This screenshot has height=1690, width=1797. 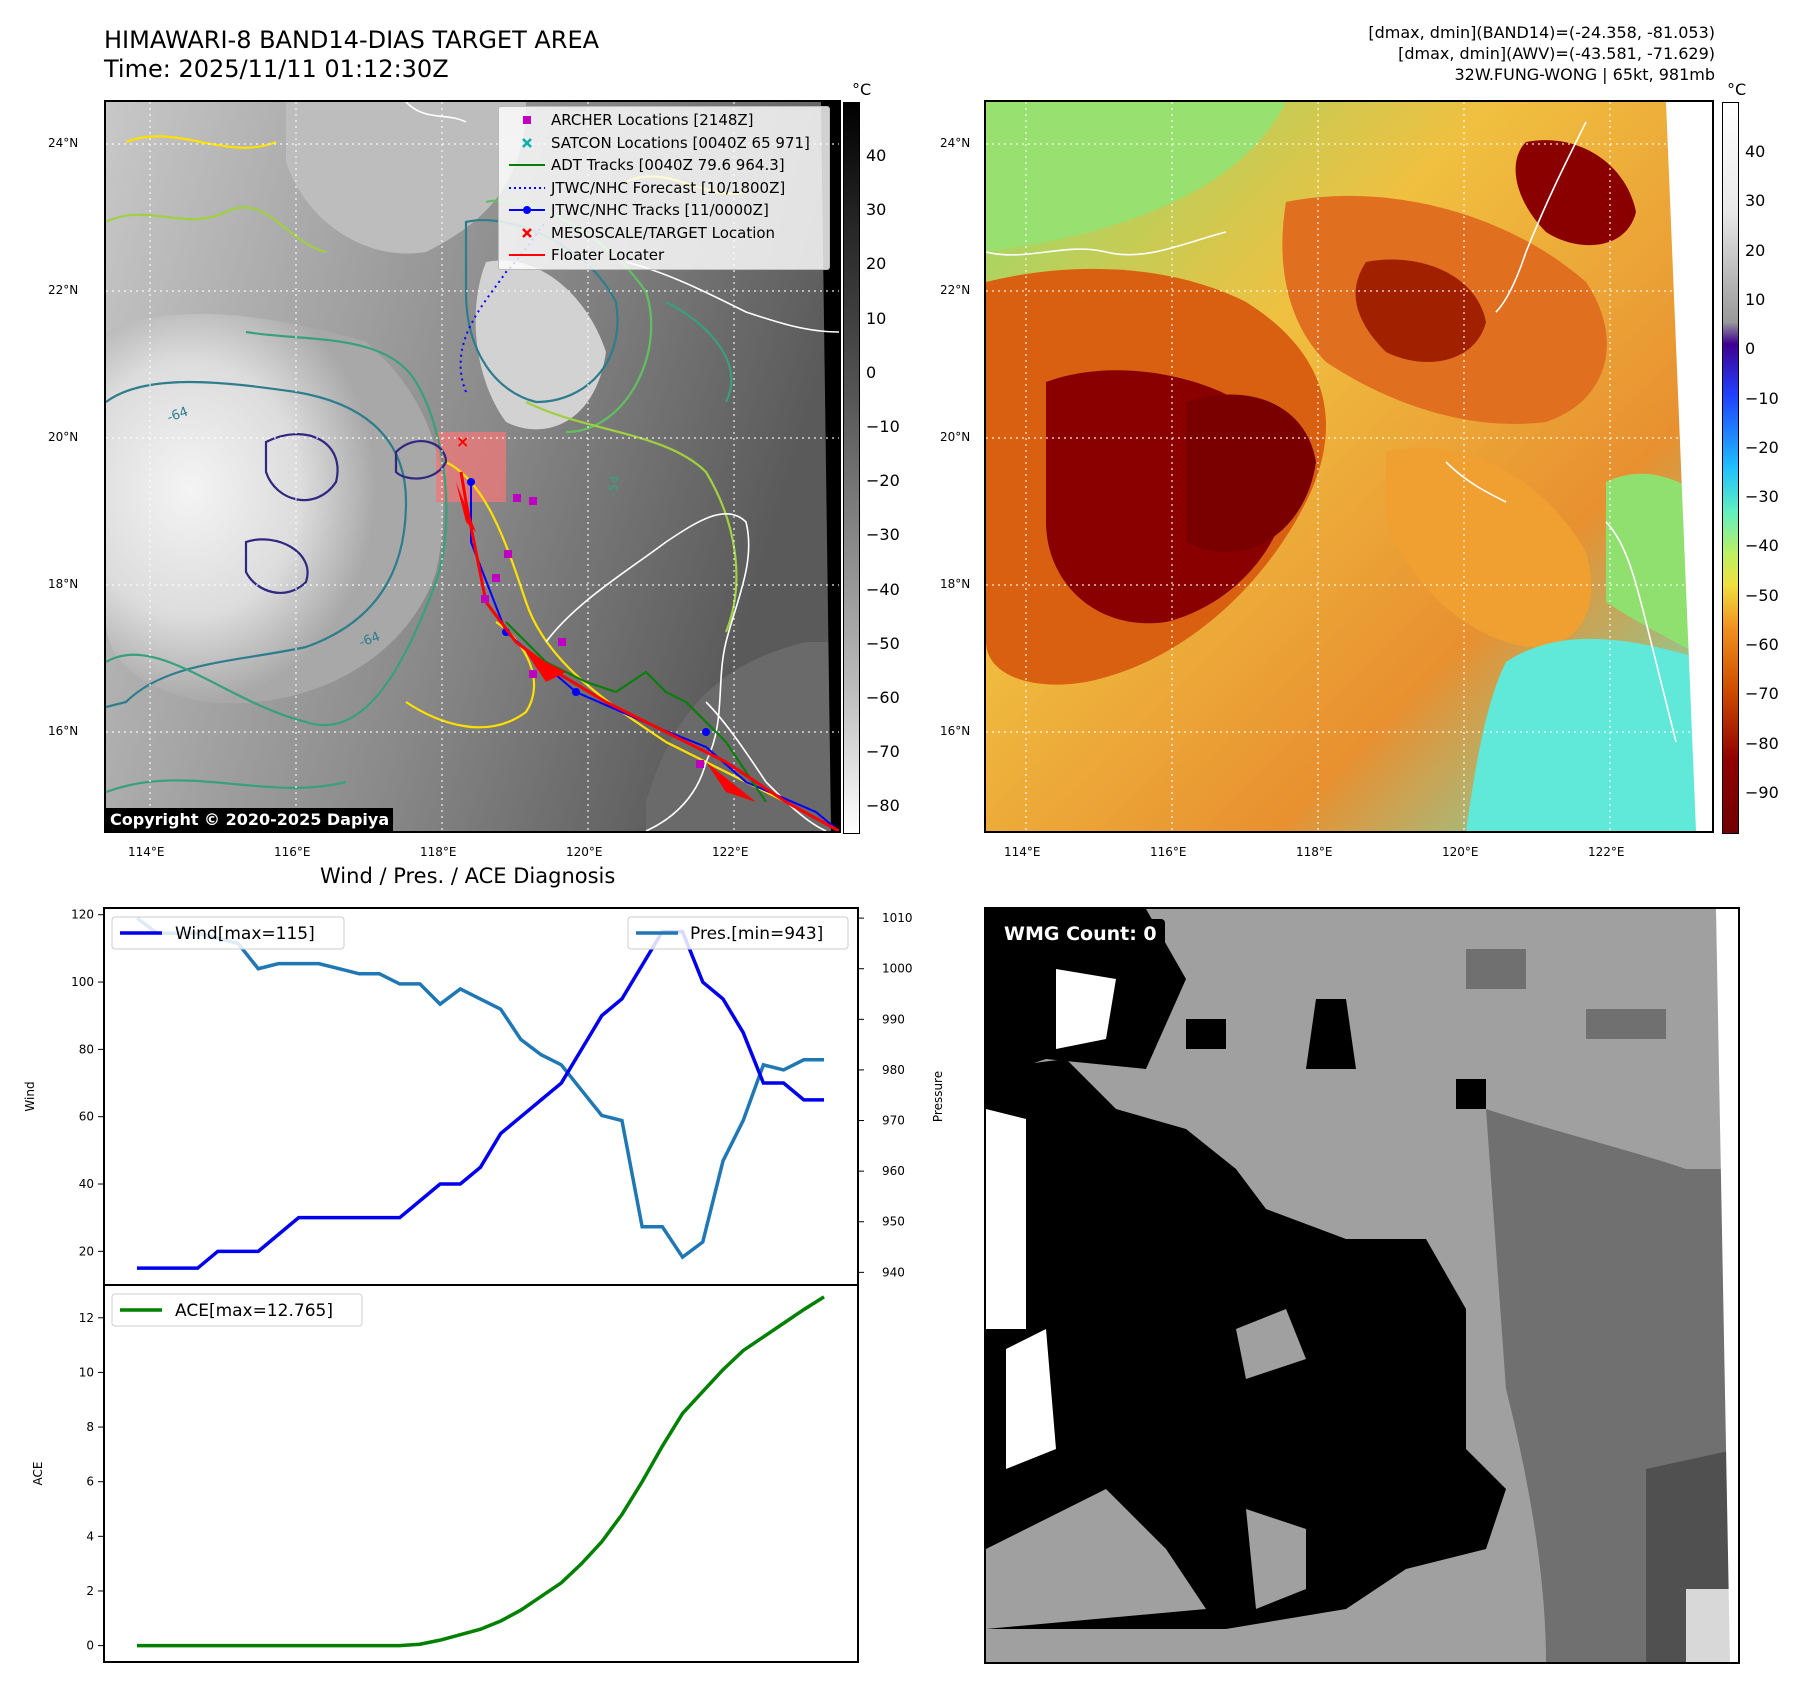 I want to click on x-marker-icon, so click(x=527, y=142).